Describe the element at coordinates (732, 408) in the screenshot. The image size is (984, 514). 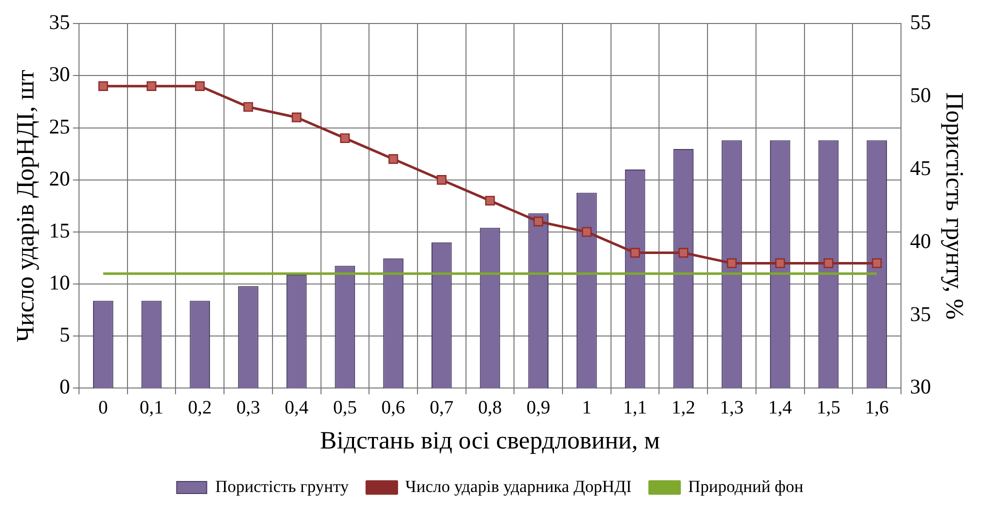
I see `x-tick-label: 1,3` at that location.